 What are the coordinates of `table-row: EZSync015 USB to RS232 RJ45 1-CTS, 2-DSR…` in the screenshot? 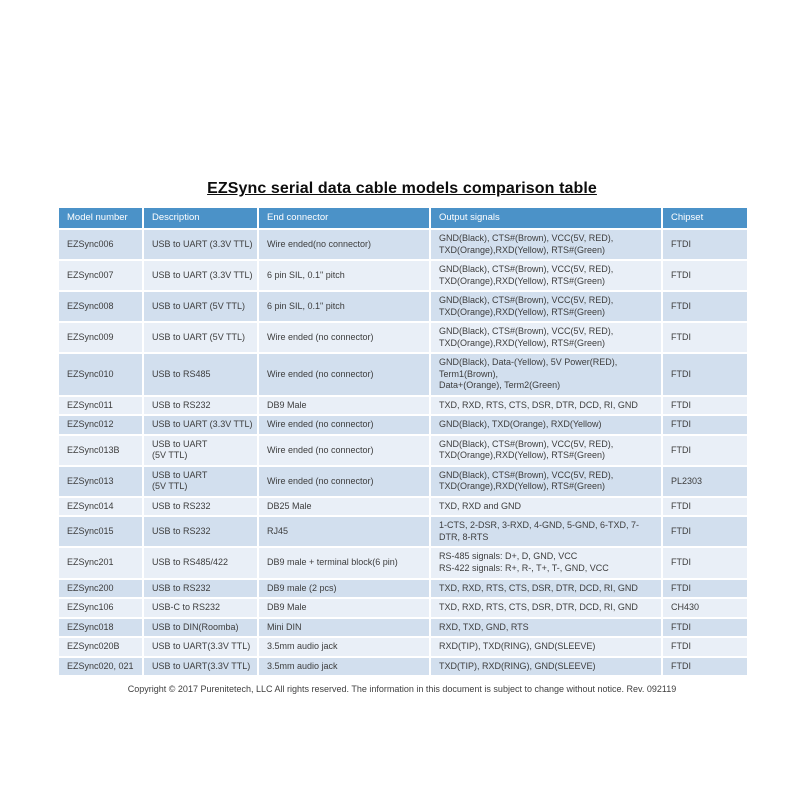 It's located at (403, 532).